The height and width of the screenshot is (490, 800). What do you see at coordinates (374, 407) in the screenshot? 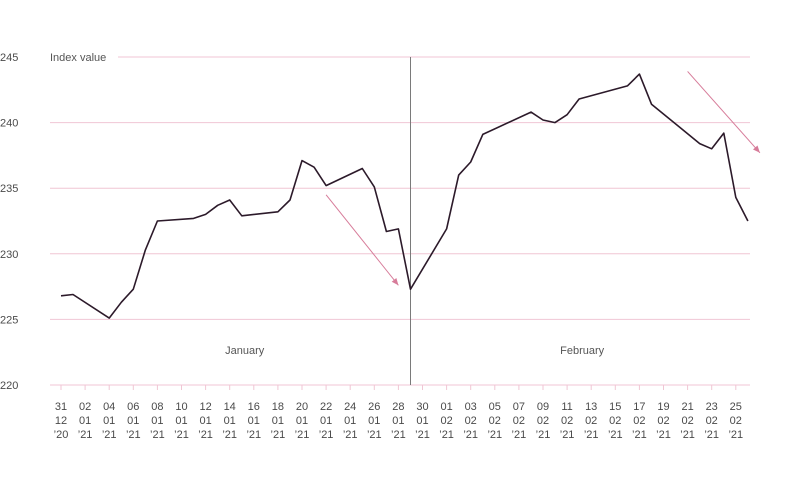
I see `x-tick-label: 26` at bounding box center [374, 407].